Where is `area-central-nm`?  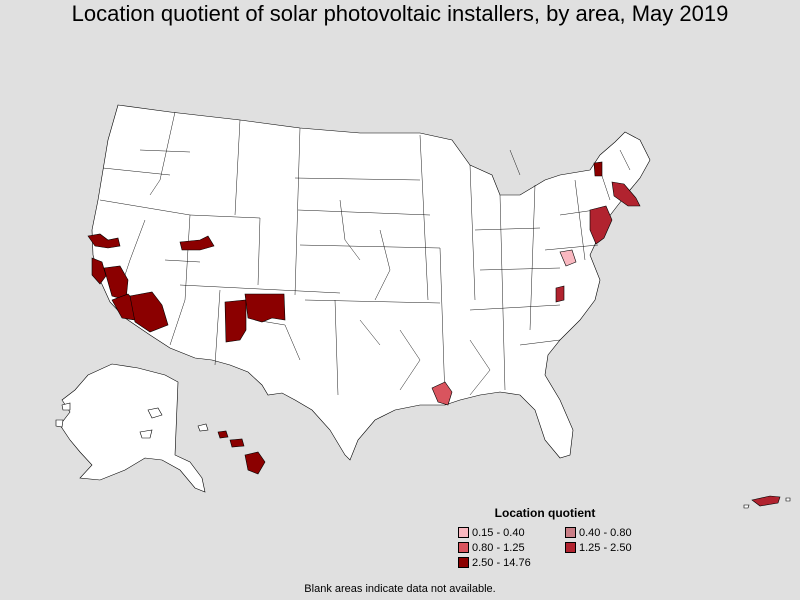 area-central-nm is located at coordinates (235, 321).